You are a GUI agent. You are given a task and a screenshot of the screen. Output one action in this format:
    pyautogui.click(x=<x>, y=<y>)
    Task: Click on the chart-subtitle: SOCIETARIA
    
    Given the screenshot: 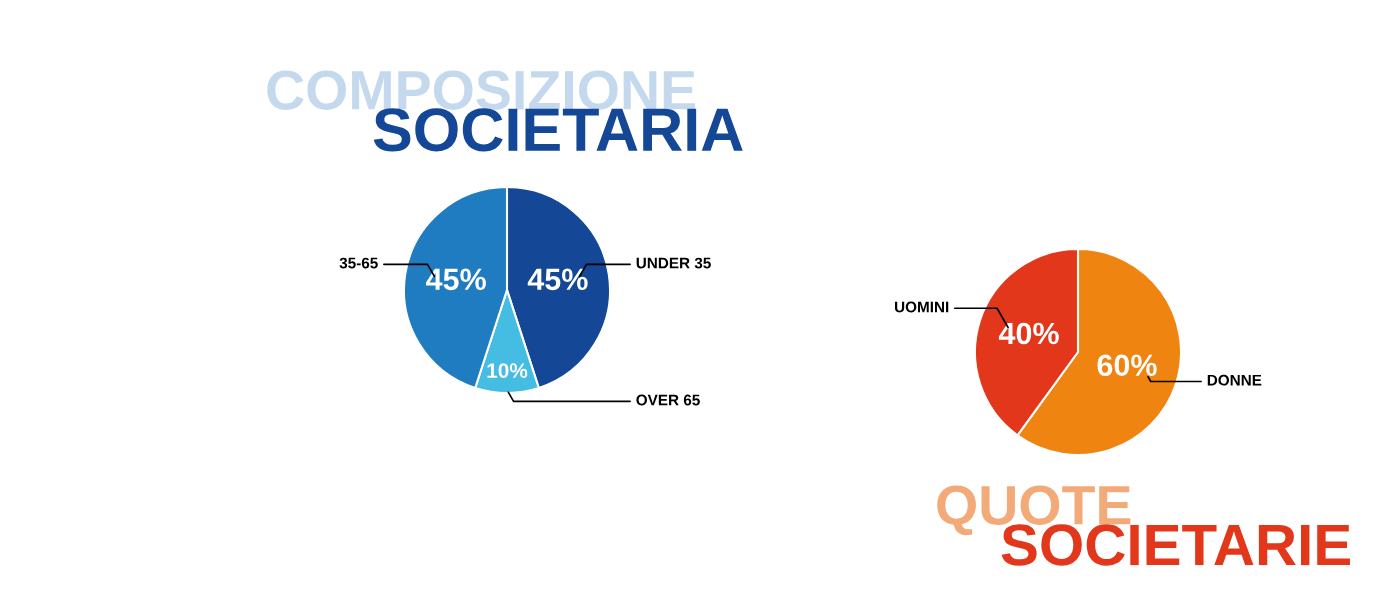 What is the action you would take?
    pyautogui.click(x=558, y=130)
    